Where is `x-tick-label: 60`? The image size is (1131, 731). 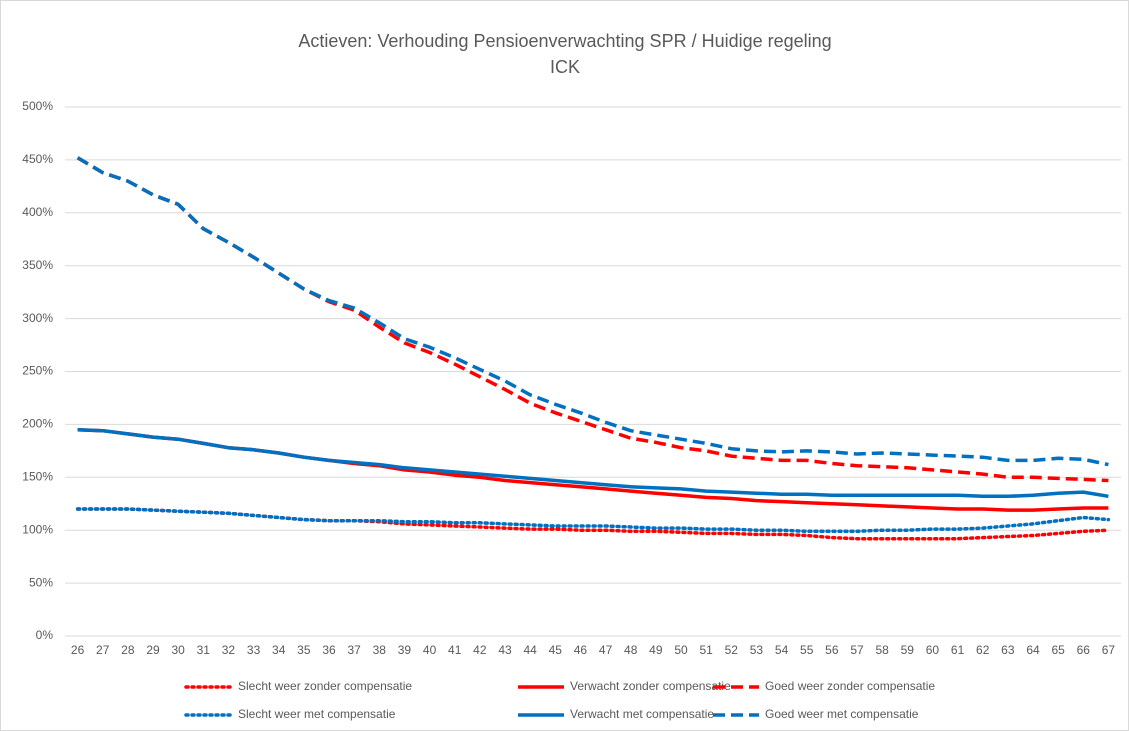
x-tick-label: 60 is located at coordinates (933, 650).